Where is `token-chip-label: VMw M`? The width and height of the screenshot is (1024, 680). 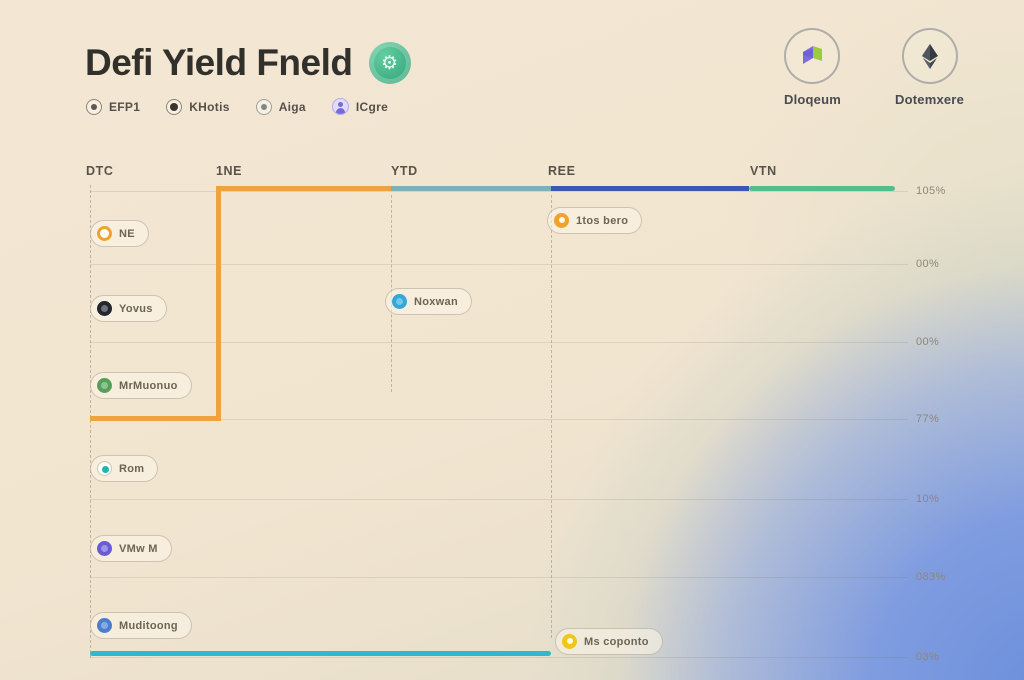
token-chip-label: VMw M is located at coordinates (138, 548).